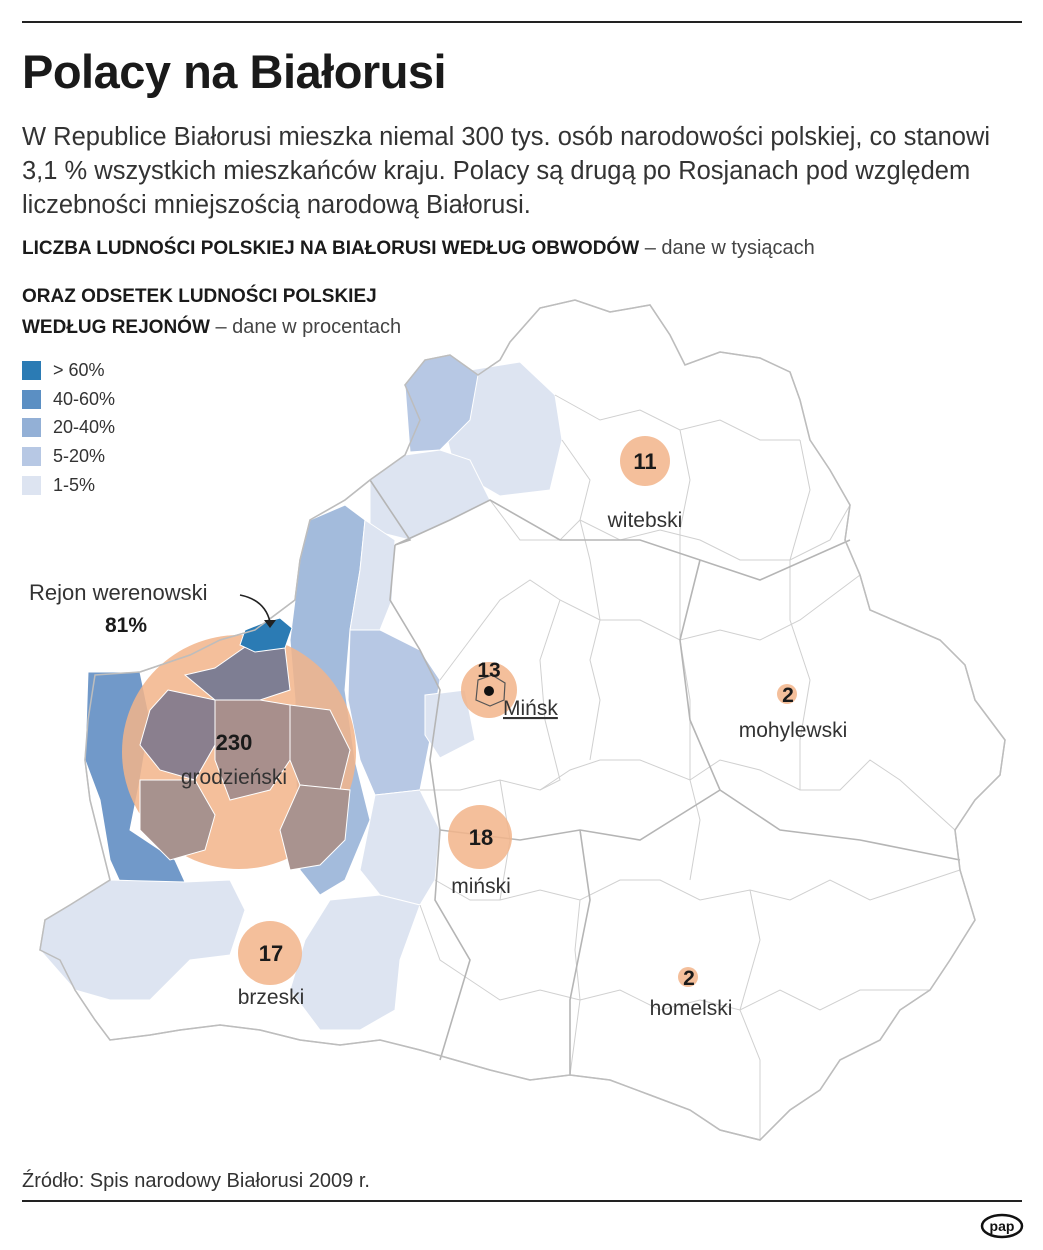 Image resolution: width=1043 pixels, height=1250 pixels. What do you see at coordinates (530, 708) in the screenshot?
I see `name-minsk-city: Mińsk` at bounding box center [530, 708].